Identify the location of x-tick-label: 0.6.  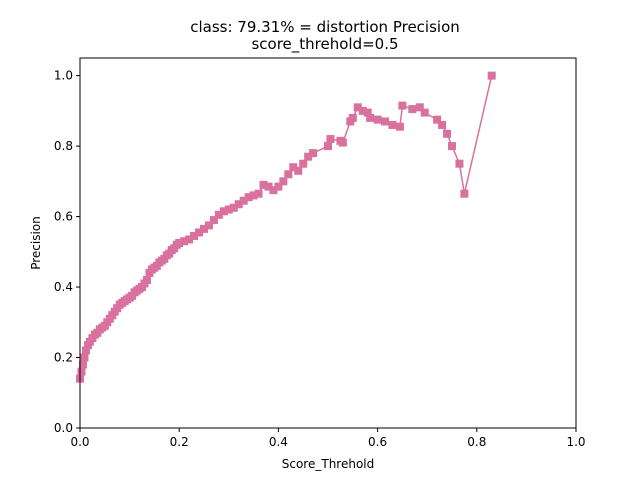
(377, 442).